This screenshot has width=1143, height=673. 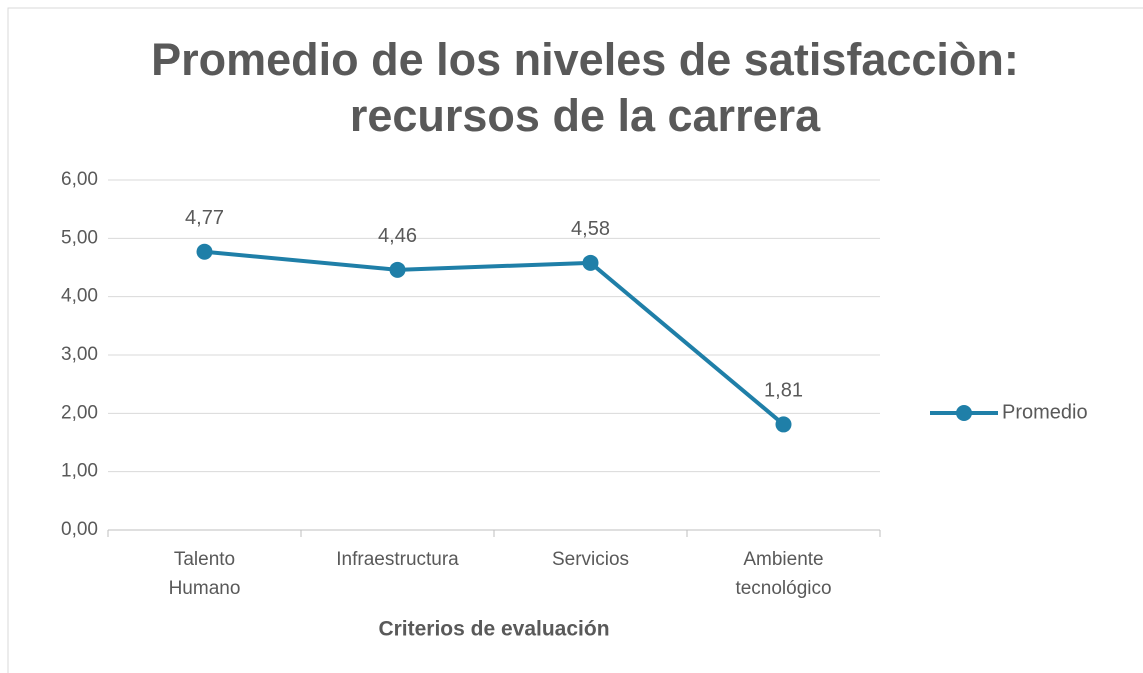 What do you see at coordinates (79, 529) in the screenshot?
I see `y-tick-label: 0,00` at bounding box center [79, 529].